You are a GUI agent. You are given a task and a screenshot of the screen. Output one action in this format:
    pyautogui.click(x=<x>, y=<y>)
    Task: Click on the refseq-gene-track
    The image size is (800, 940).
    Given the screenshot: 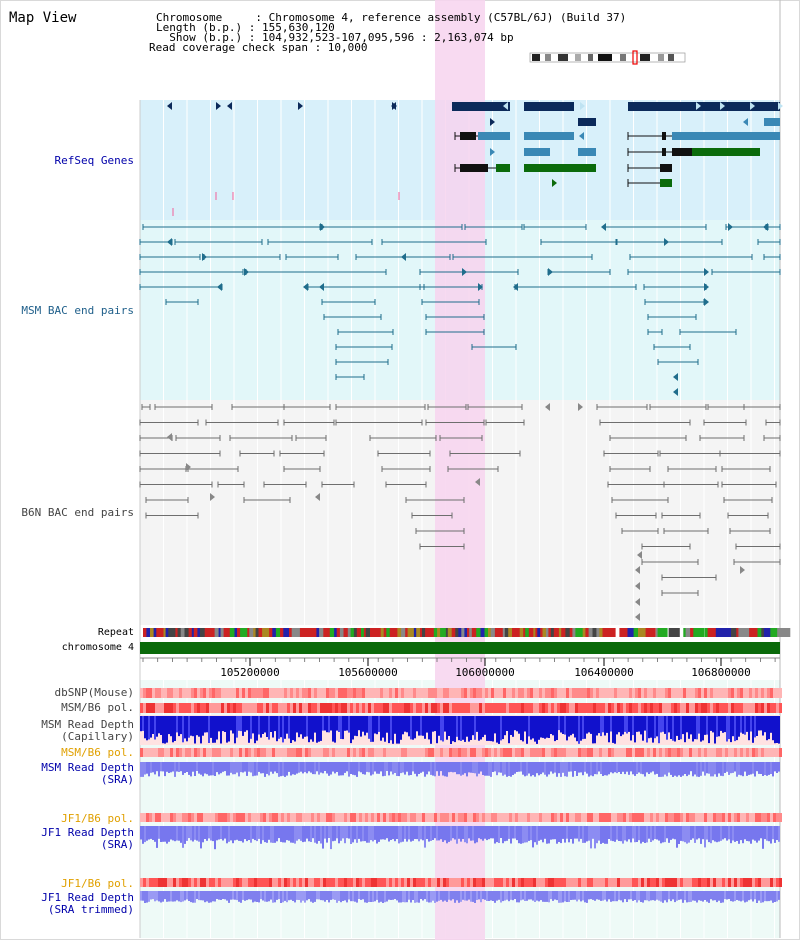 What is the action you would take?
    pyautogui.click(x=475, y=159)
    